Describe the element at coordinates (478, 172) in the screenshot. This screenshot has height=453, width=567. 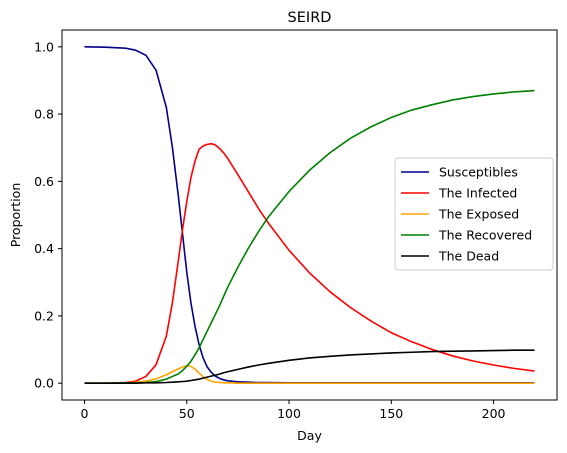
I see `legend-label: Susceptibles` at that location.